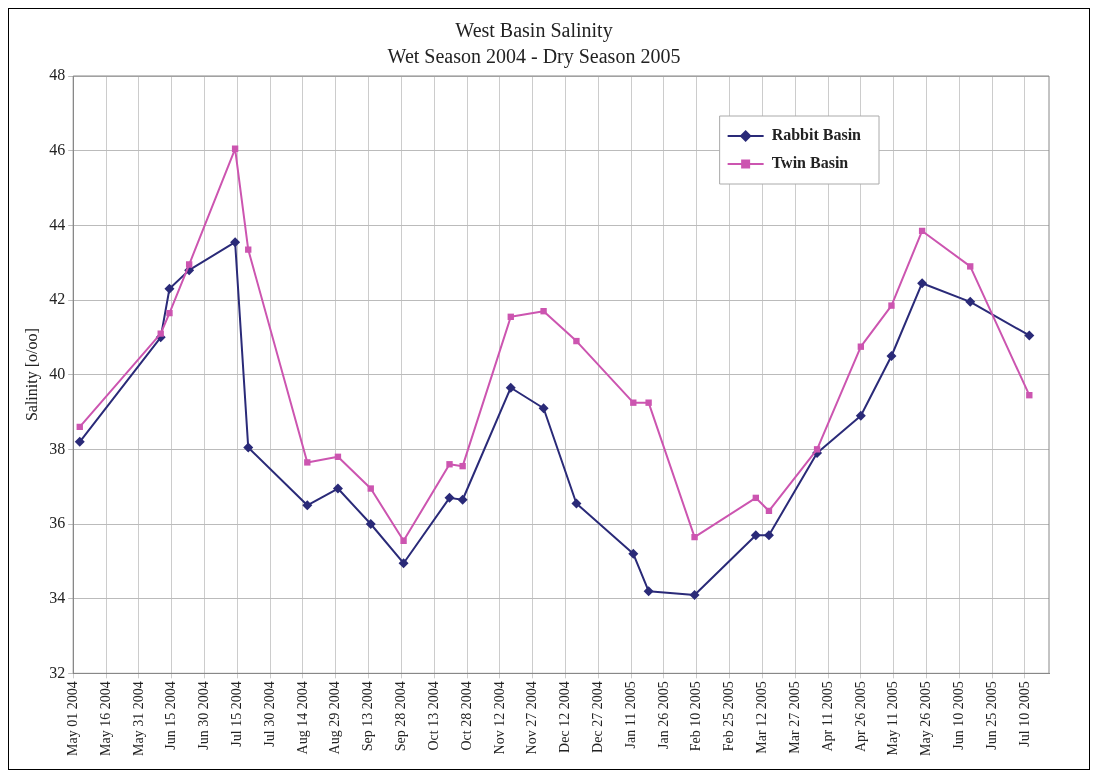  I want to click on x-tick-label: Nov 12 2004, so click(499, 718).